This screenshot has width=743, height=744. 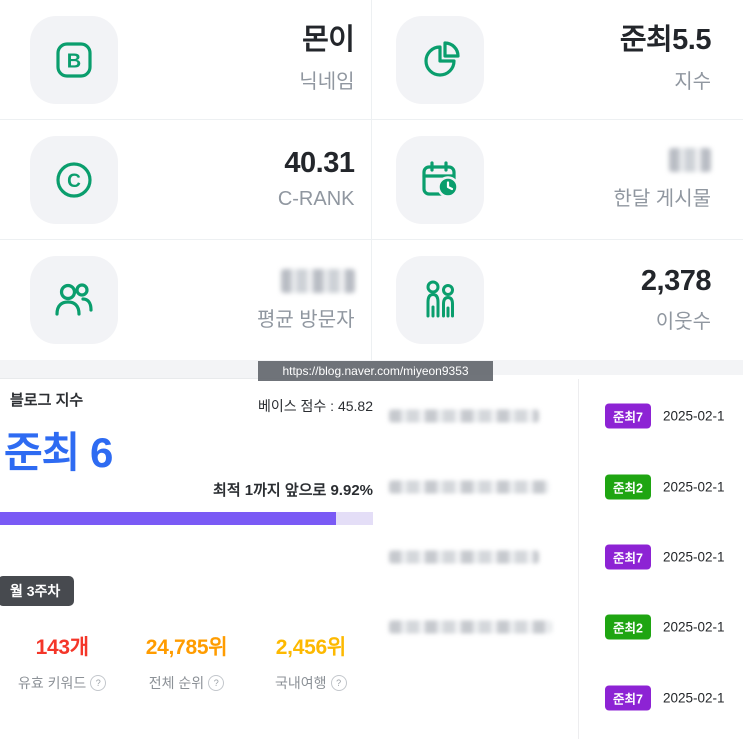 I want to click on stat-value-nickname: 몬이, so click(x=328, y=41).